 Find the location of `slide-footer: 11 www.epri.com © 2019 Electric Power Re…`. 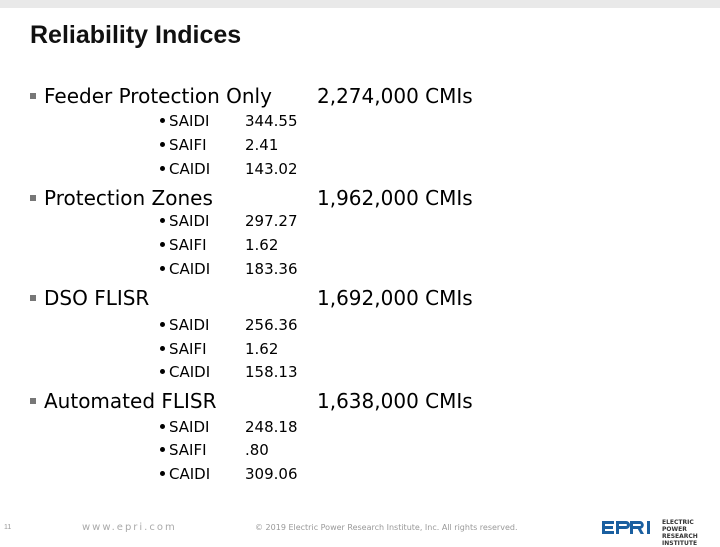

slide-footer: 11 www.epri.com © 2019 Electric Power Re… is located at coordinates (360, 529).